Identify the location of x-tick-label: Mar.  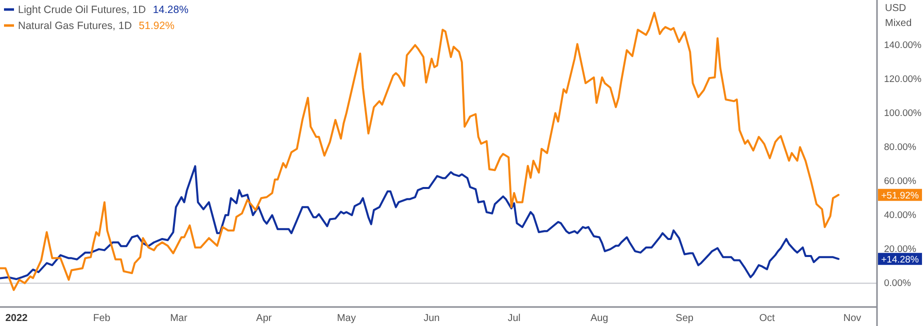
(179, 318).